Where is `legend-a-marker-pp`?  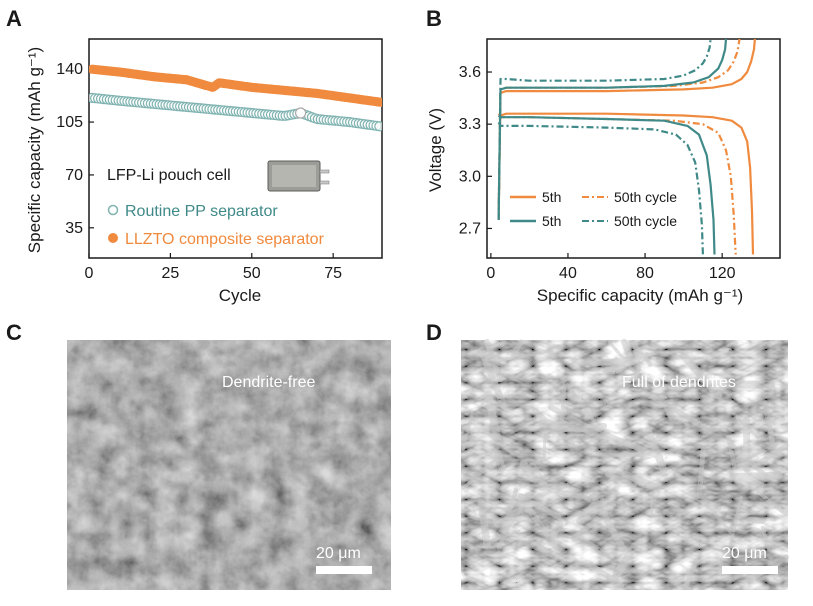 legend-a-marker-pp is located at coordinates (113, 210).